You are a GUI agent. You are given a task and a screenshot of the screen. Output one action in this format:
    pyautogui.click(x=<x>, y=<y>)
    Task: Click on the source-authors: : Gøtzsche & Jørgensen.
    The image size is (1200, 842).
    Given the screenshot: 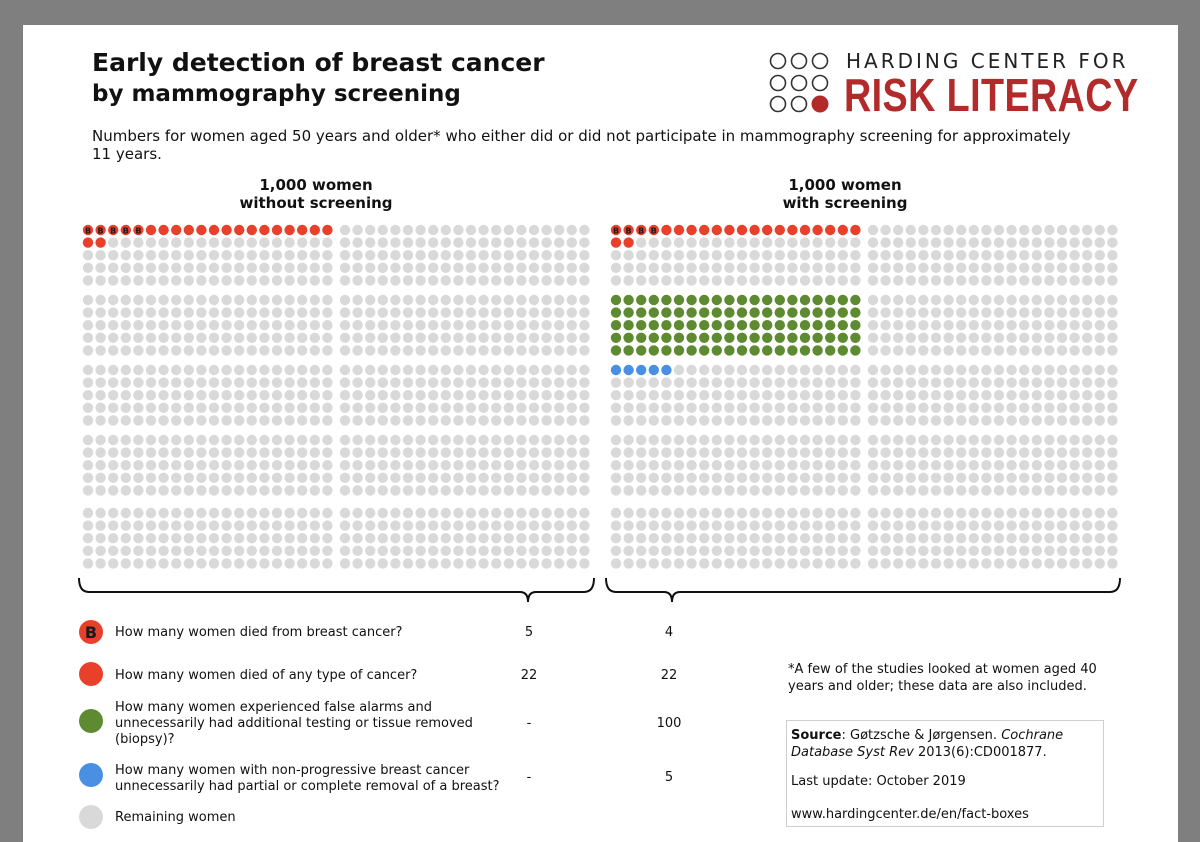 What is the action you would take?
    pyautogui.click(x=921, y=735)
    